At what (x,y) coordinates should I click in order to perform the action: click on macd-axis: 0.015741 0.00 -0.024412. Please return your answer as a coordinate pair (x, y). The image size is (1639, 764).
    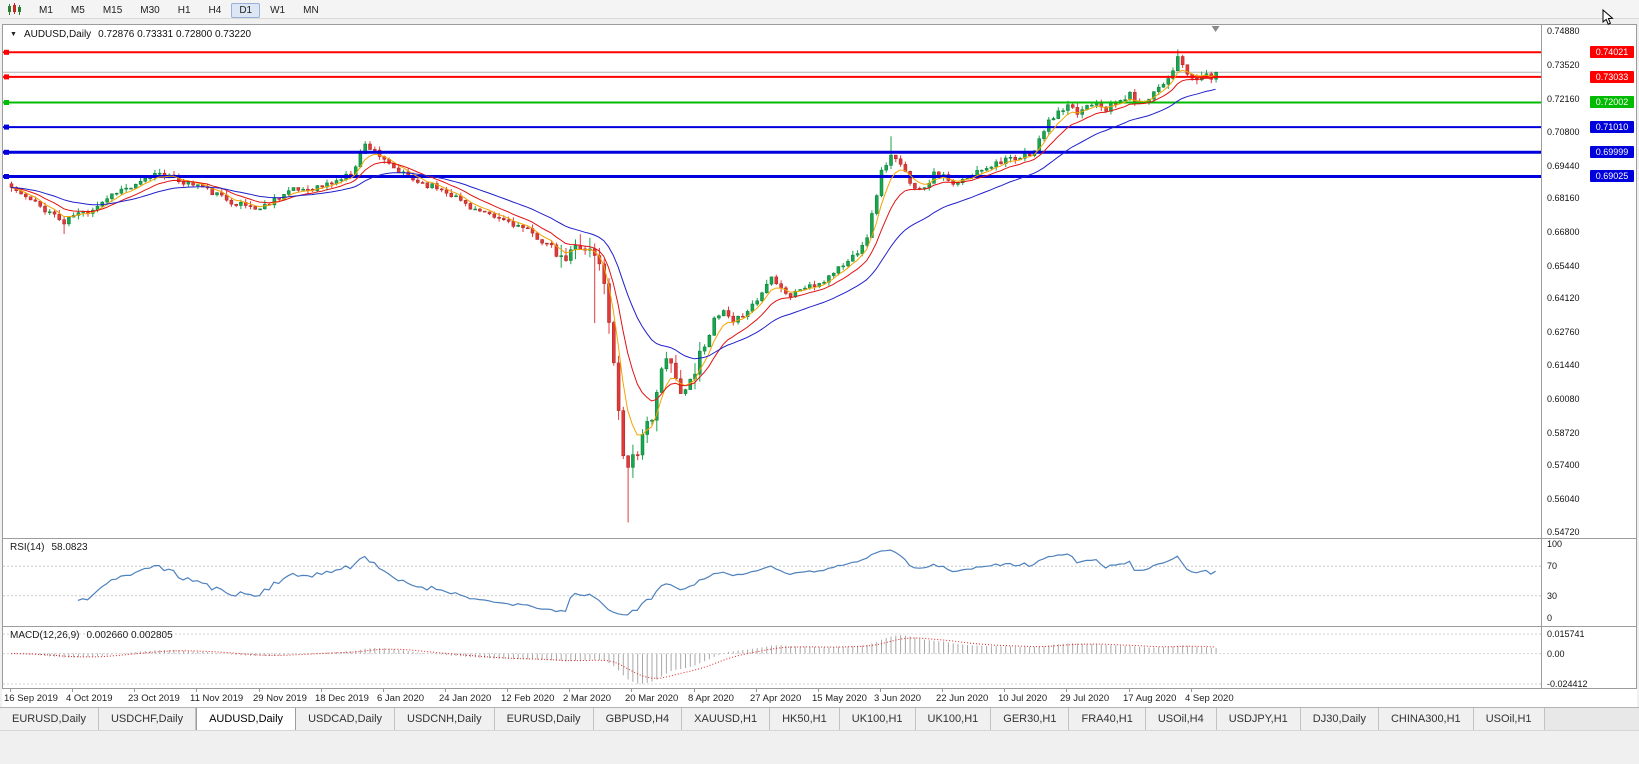
    Looking at the image, I should click on (1588, 658).